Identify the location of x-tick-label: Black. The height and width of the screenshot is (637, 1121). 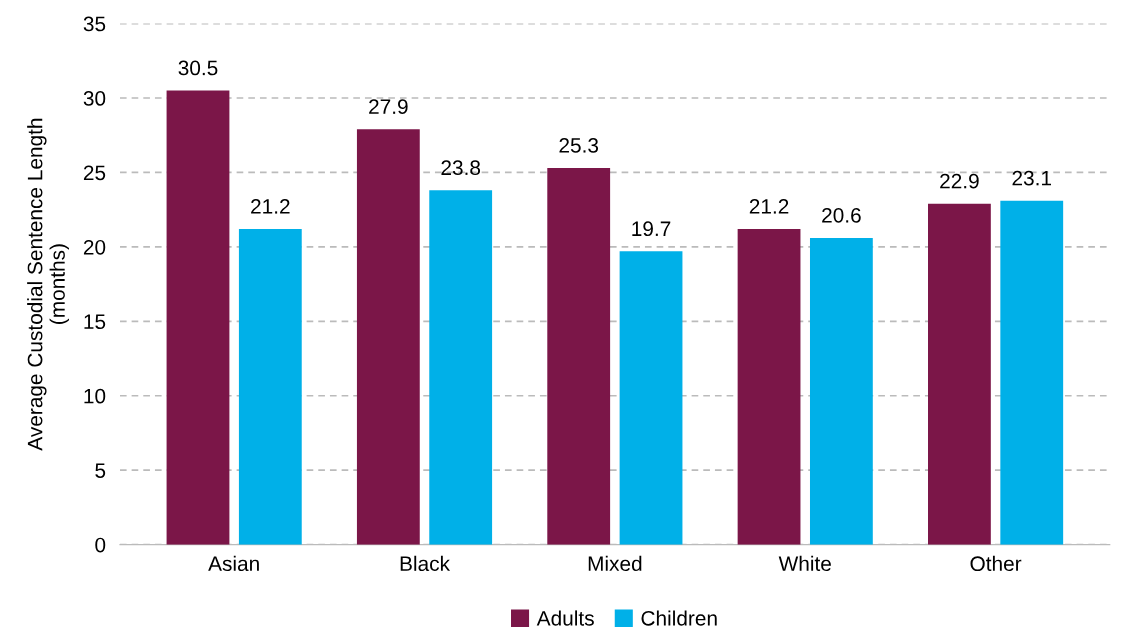
(425, 563).